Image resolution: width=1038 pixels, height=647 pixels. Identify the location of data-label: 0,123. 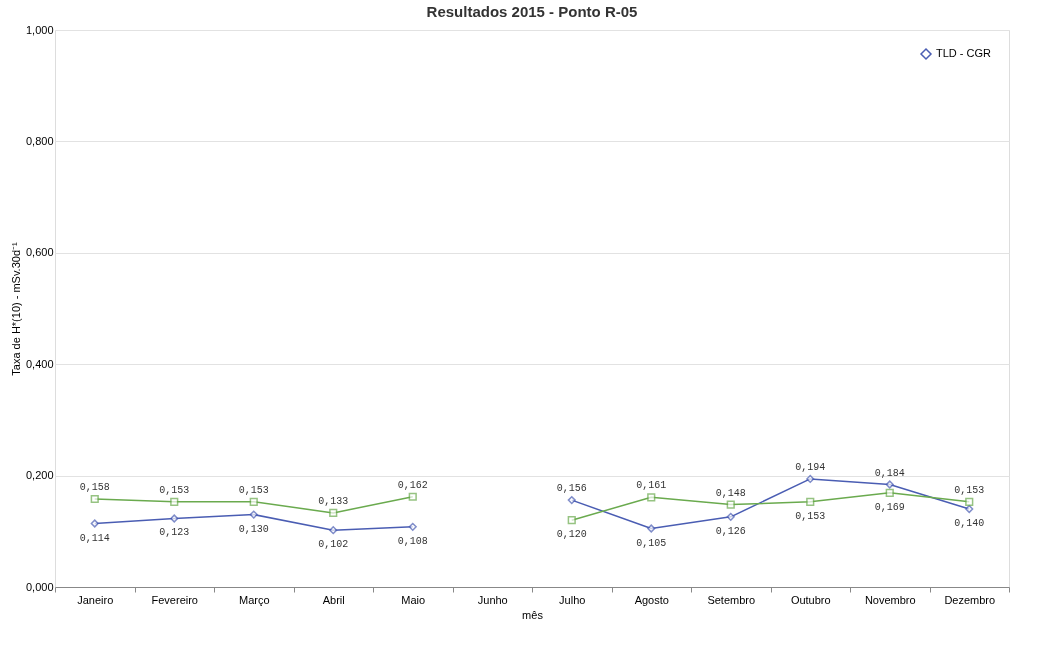
(174, 533).